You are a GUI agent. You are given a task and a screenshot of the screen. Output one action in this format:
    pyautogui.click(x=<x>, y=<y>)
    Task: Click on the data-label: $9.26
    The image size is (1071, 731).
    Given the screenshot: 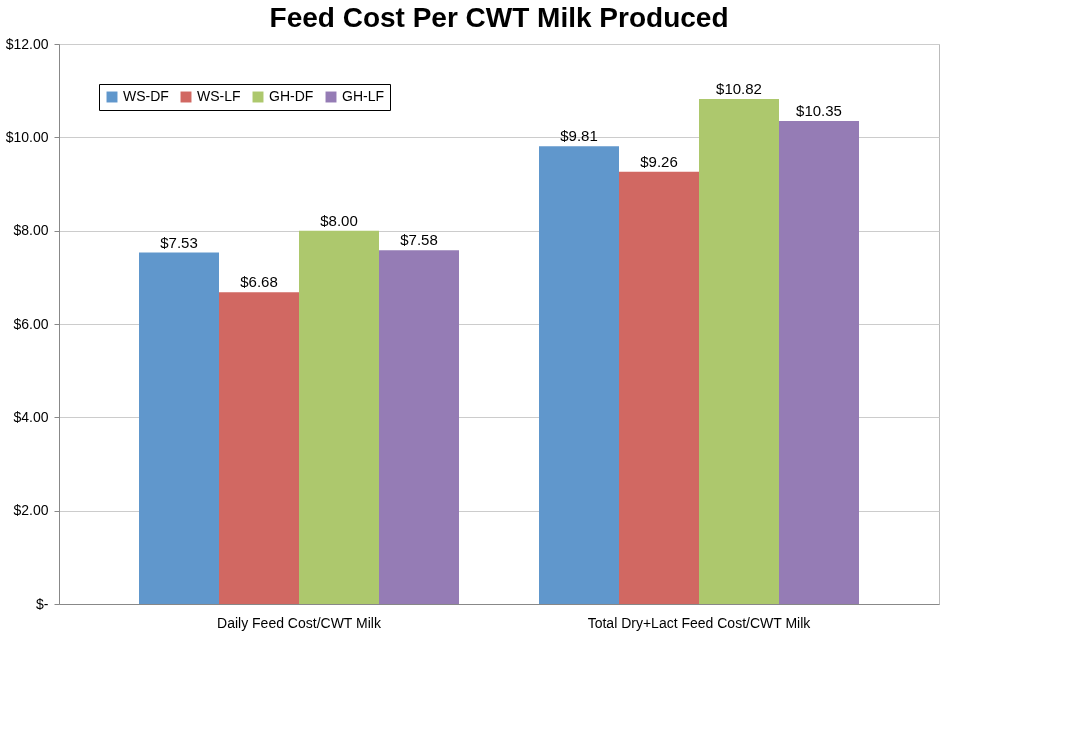 What is the action you would take?
    pyautogui.click(x=659, y=161)
    